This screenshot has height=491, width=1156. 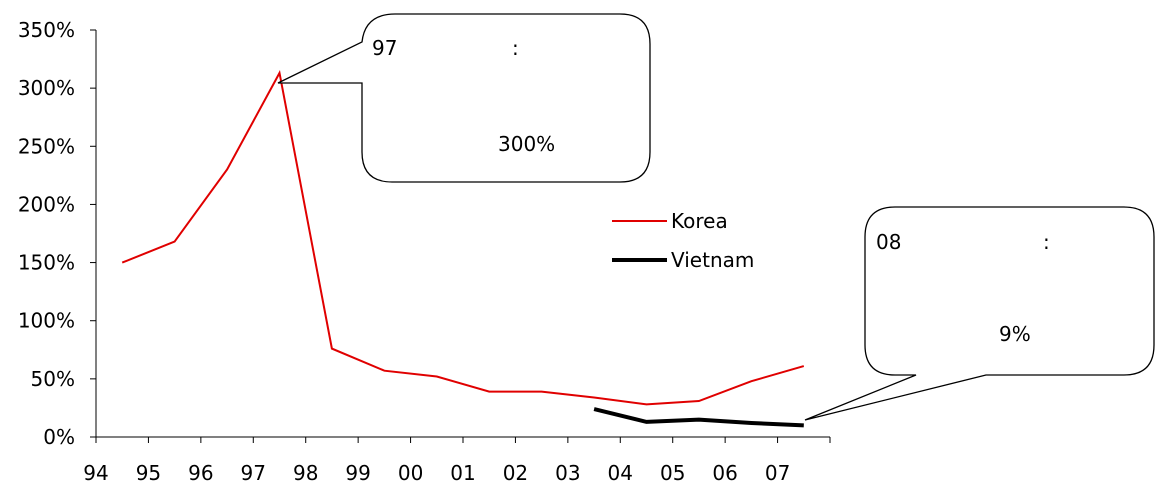 I want to click on callout-08-bubble, so click(x=979, y=313).